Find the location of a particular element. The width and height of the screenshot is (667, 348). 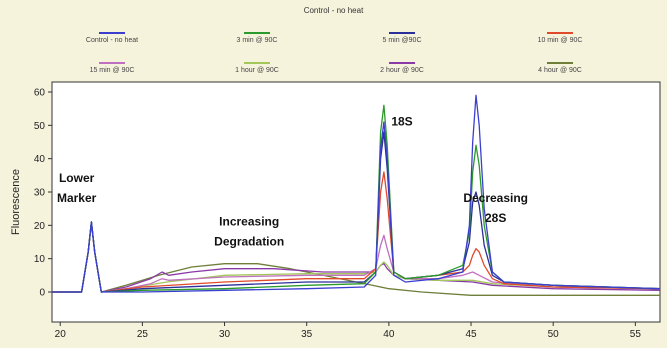

legend-item: 3 min @ 90C is located at coordinates (257, 38).